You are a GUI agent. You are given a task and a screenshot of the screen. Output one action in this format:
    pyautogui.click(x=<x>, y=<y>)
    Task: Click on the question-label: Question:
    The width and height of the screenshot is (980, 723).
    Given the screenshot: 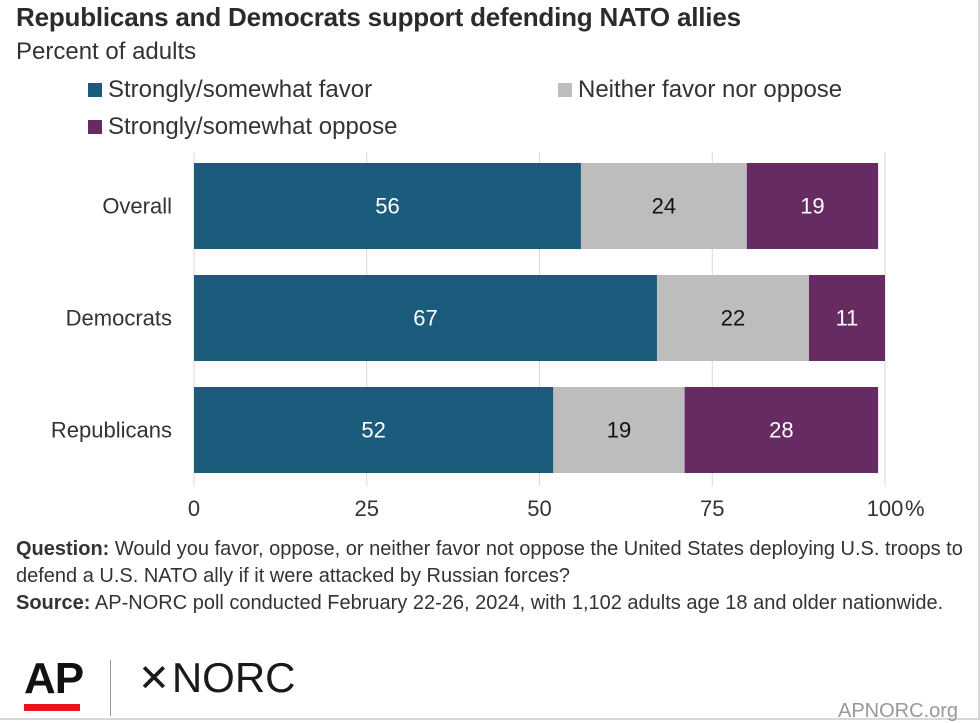 What is the action you would take?
    pyautogui.click(x=63, y=549)
    